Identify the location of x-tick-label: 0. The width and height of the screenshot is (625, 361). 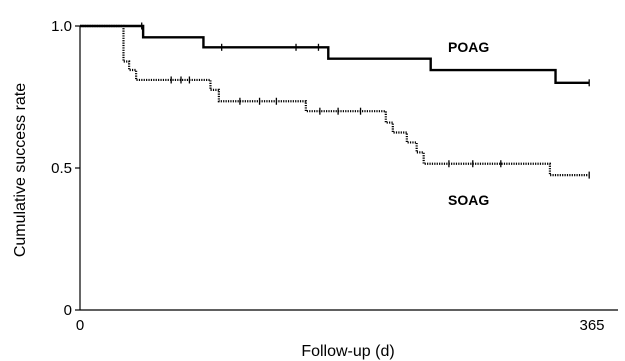
(80, 325).